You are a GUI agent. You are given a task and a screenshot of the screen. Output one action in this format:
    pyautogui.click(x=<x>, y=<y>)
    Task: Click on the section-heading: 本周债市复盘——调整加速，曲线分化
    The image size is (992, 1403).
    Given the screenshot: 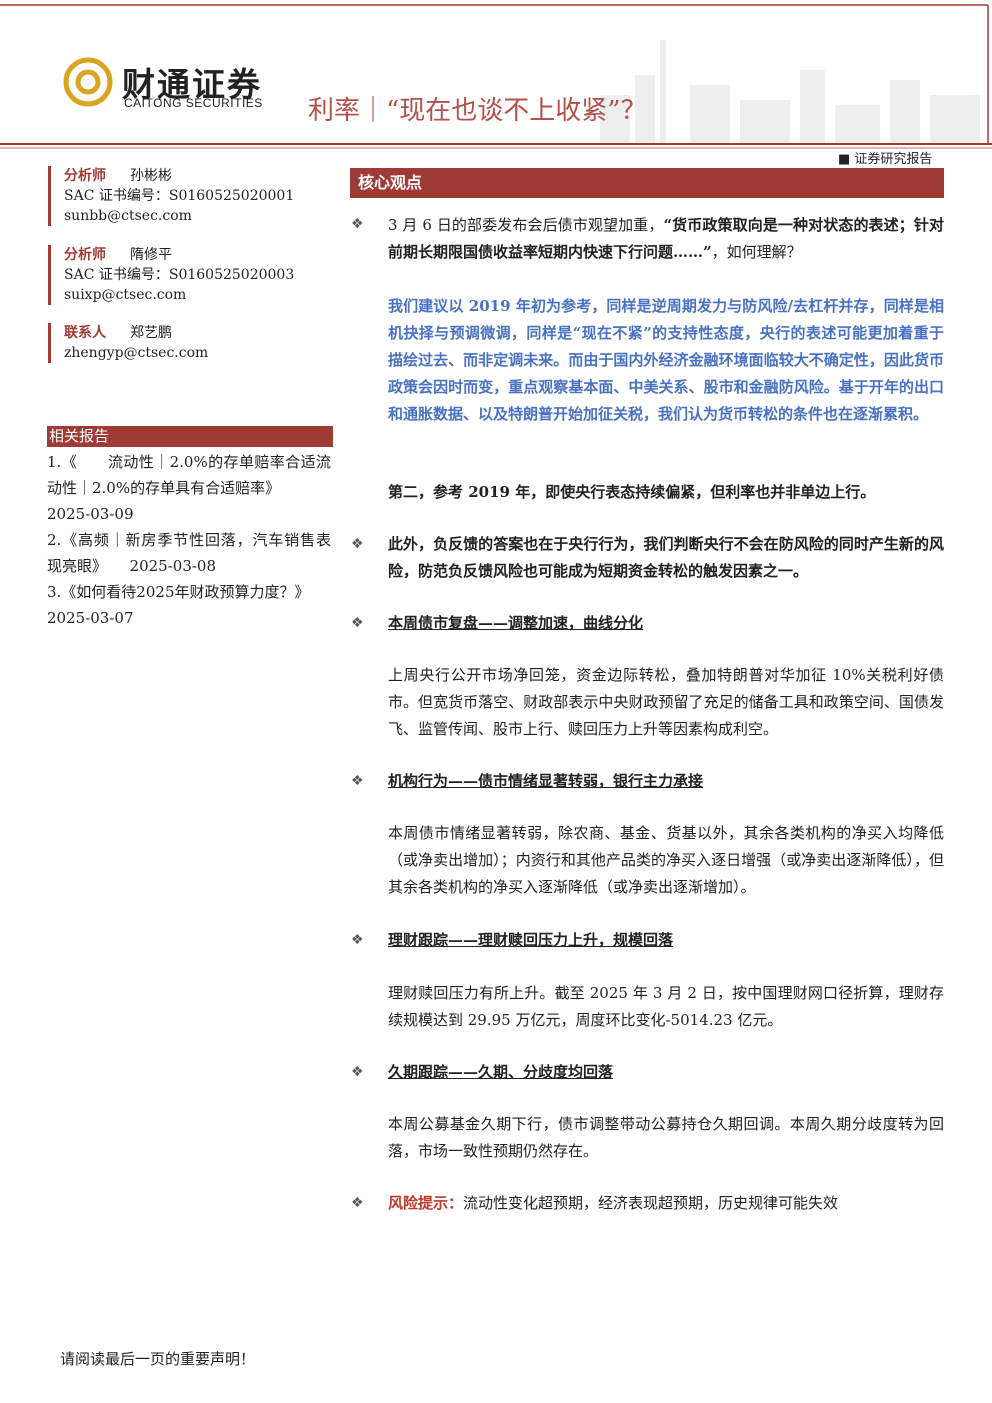 What is the action you would take?
    pyautogui.click(x=516, y=623)
    